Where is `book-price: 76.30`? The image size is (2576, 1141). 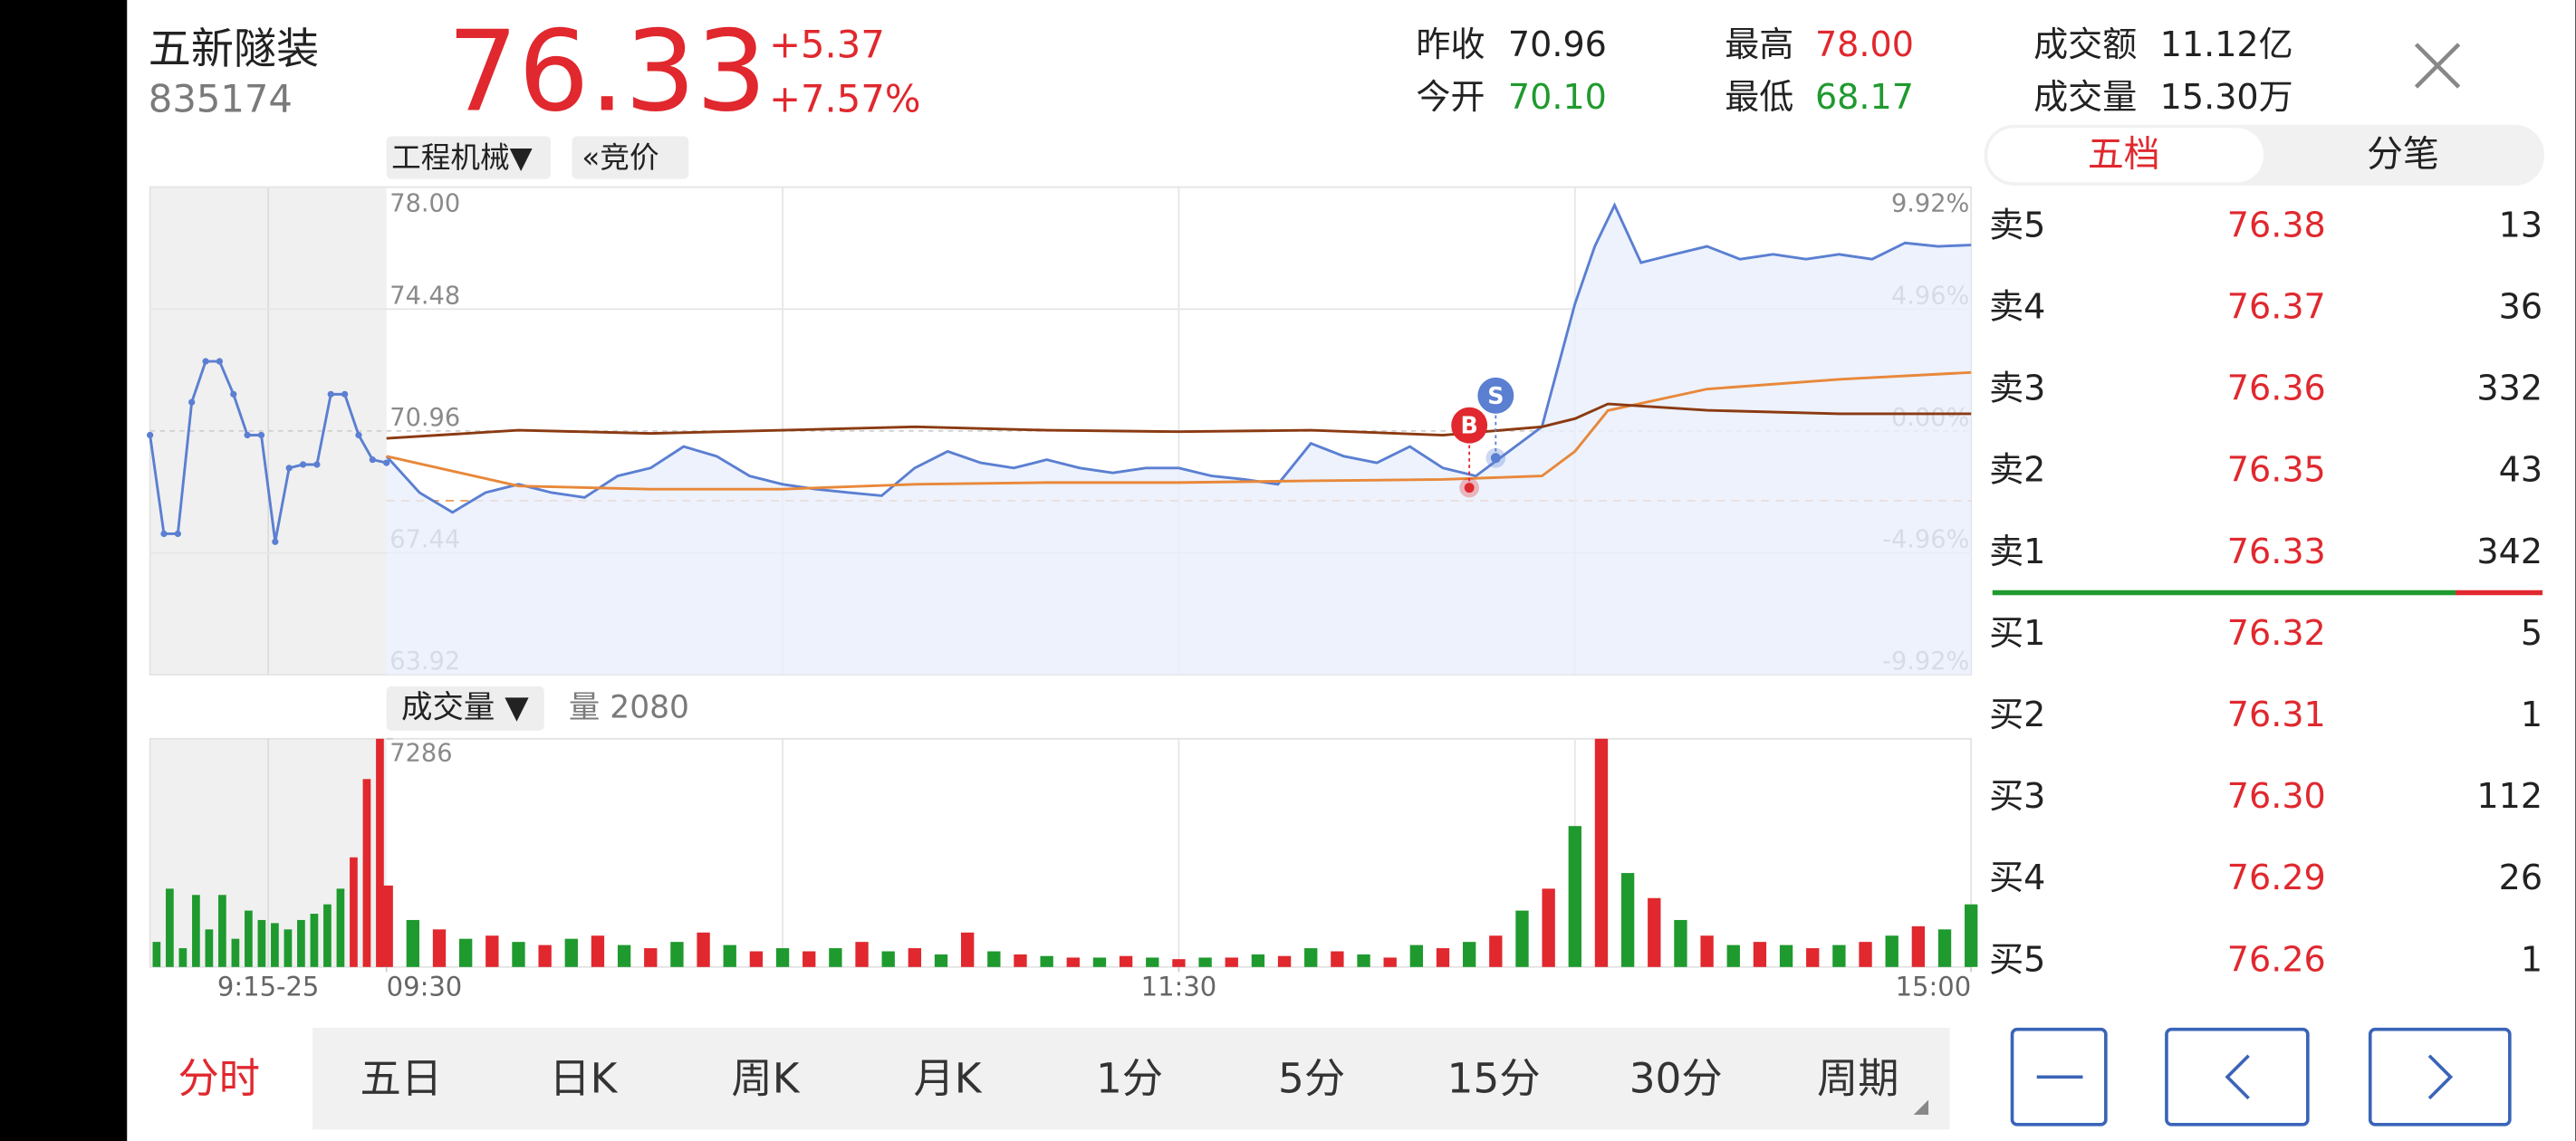 book-price: 76.30 is located at coordinates (2276, 796).